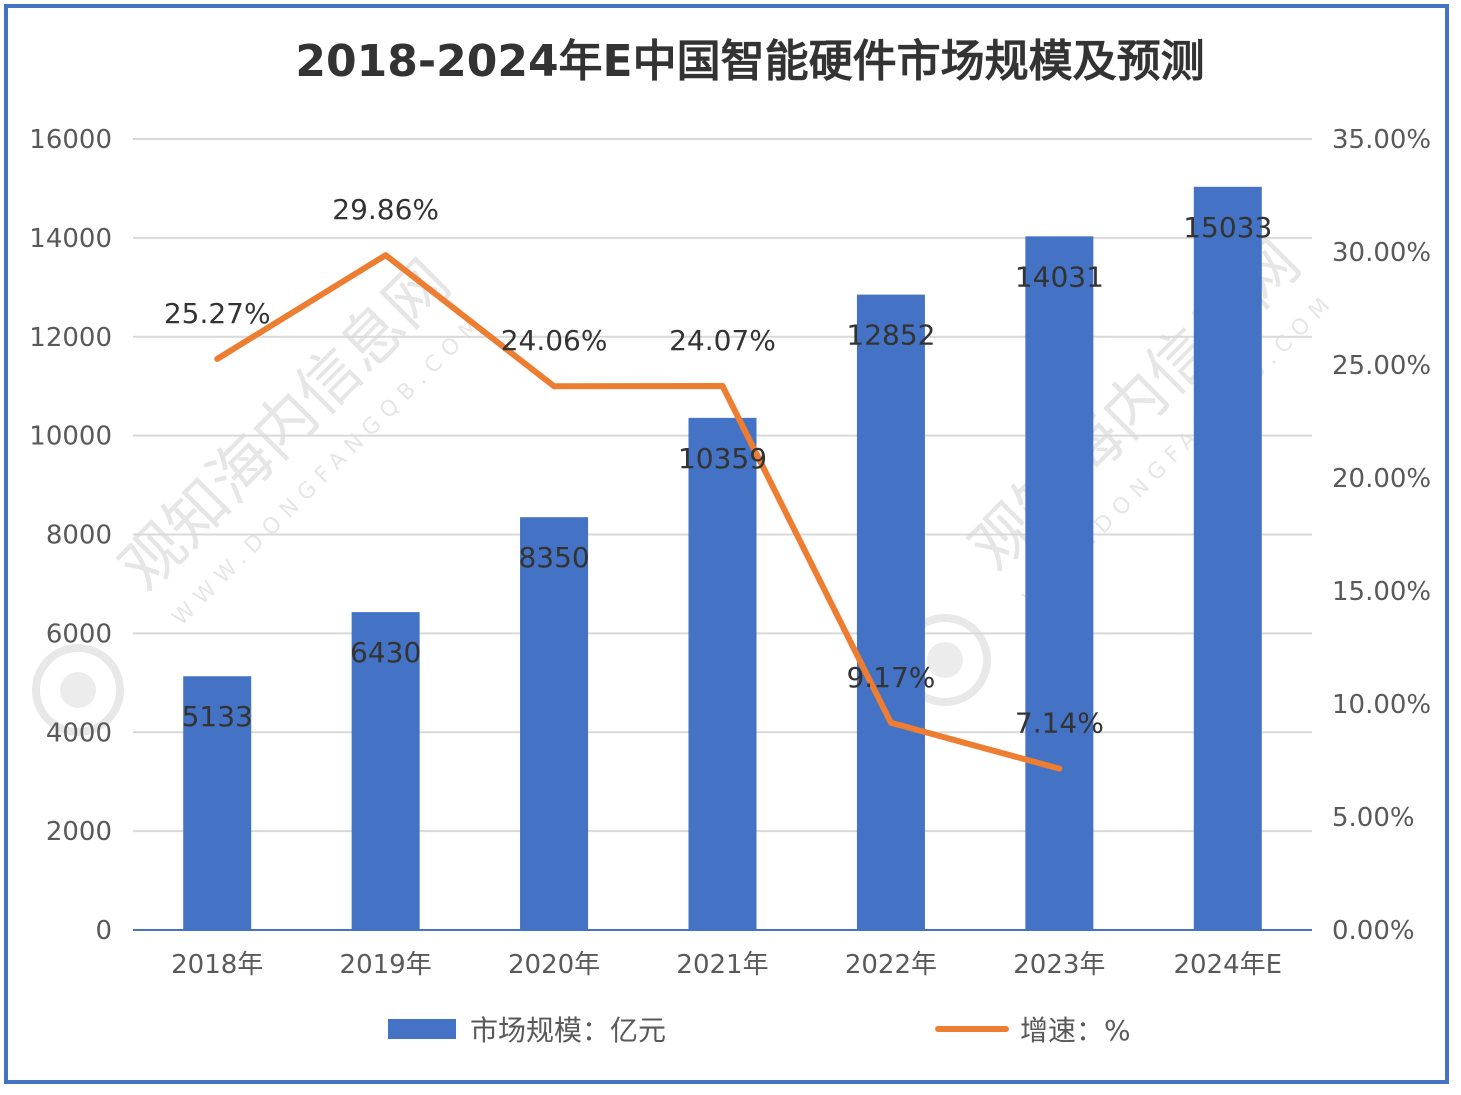  I want to click on bar-value-label: 6430, so click(385, 652).